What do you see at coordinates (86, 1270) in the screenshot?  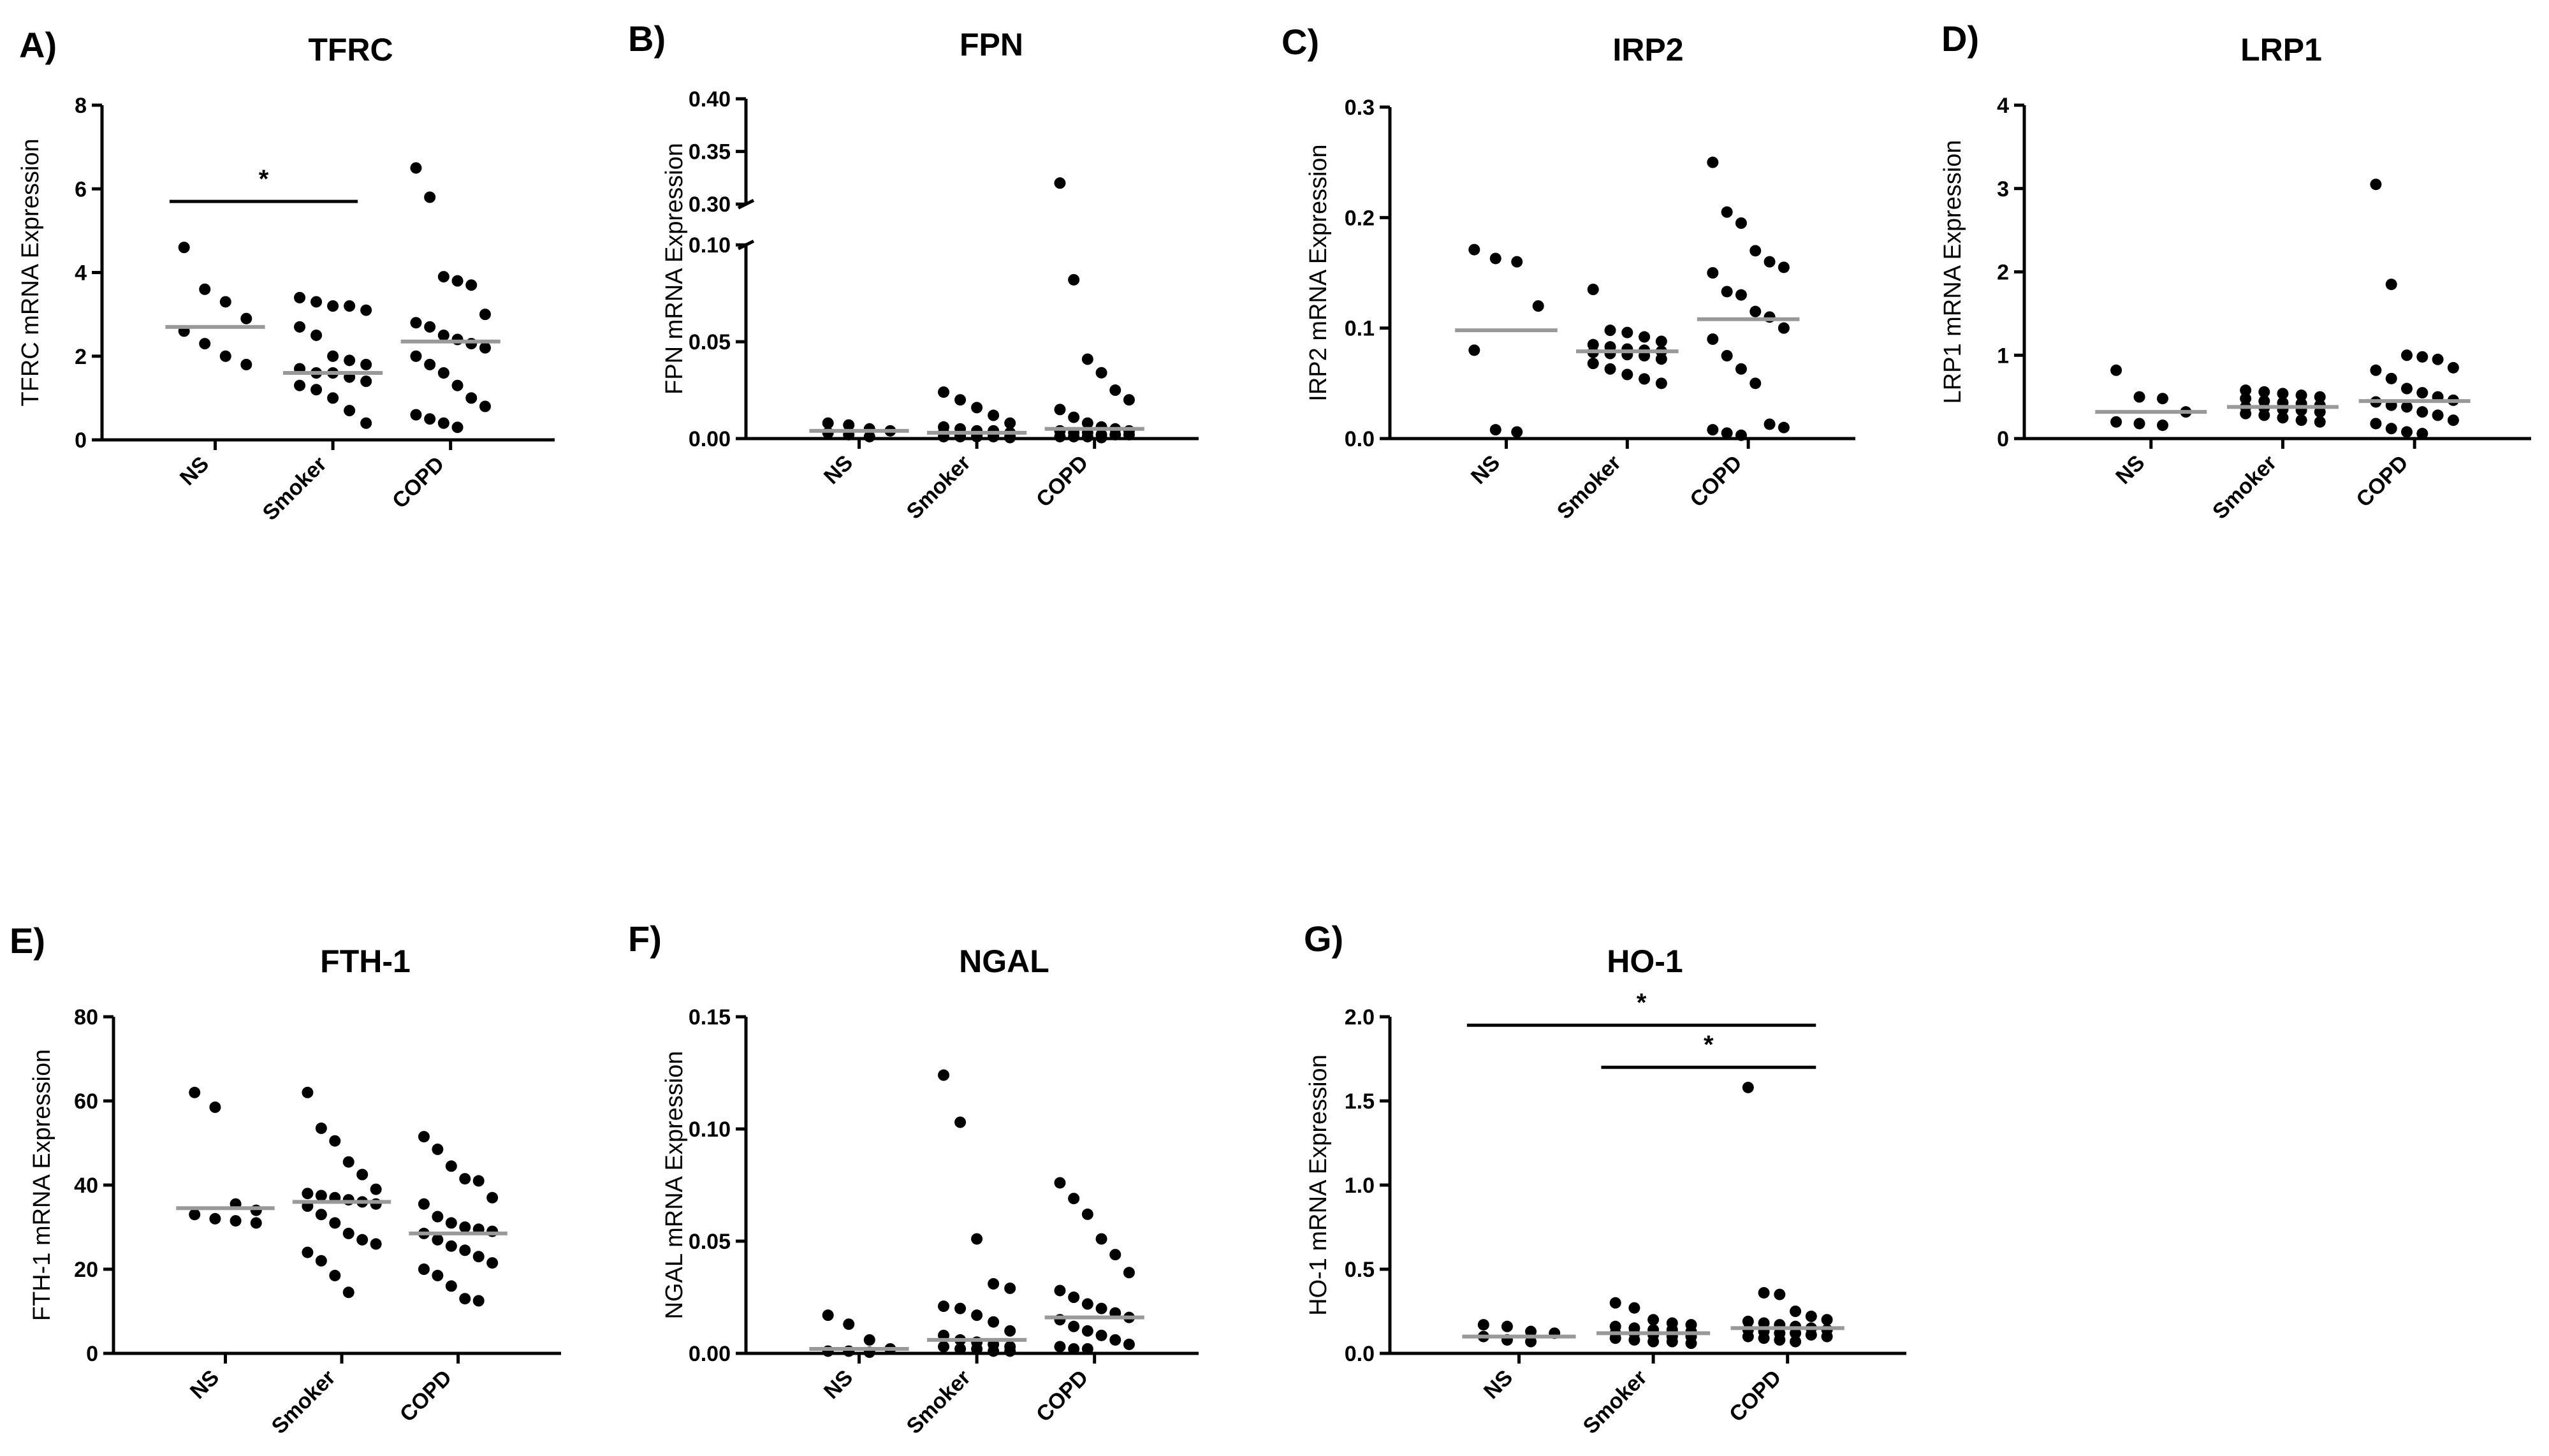 I see `y-tick-label-e: 20` at bounding box center [86, 1270].